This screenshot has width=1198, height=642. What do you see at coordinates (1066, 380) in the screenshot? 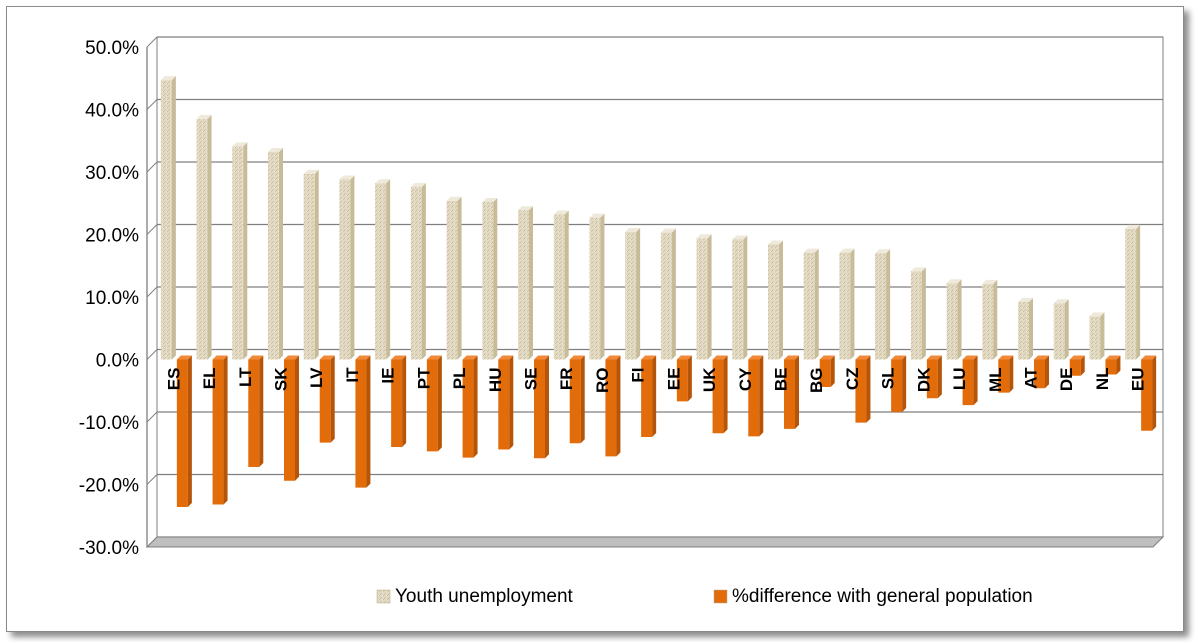
I see `category-label: DE` at bounding box center [1066, 380].